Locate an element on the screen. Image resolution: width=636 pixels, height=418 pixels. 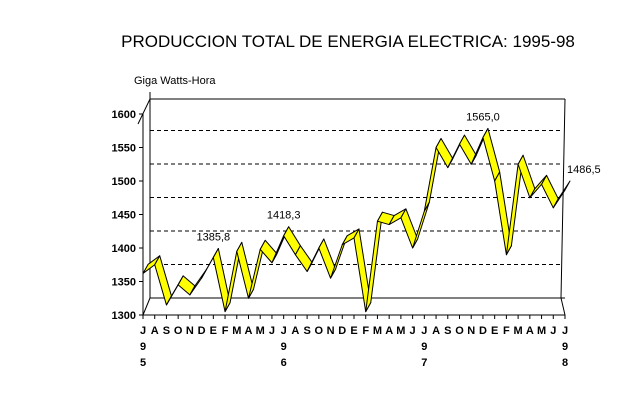
year-label: 6 is located at coordinates (284, 363).